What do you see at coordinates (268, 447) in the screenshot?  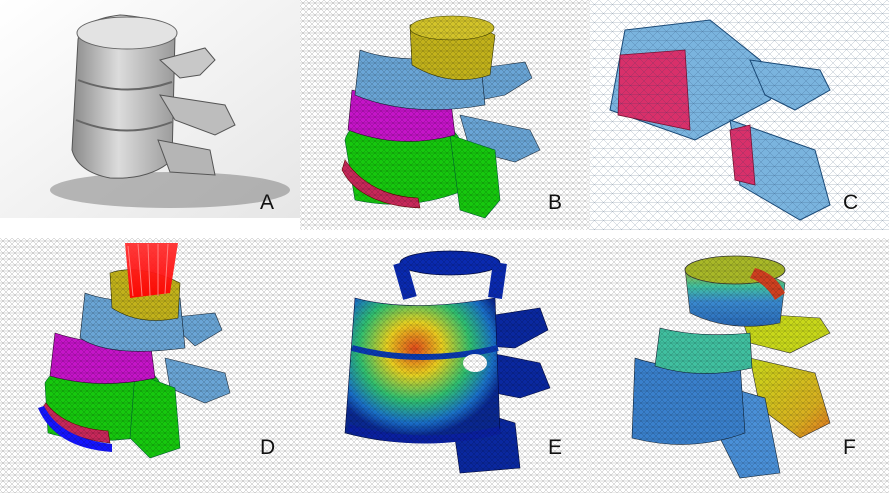 I see `panel-label: D` at bounding box center [268, 447].